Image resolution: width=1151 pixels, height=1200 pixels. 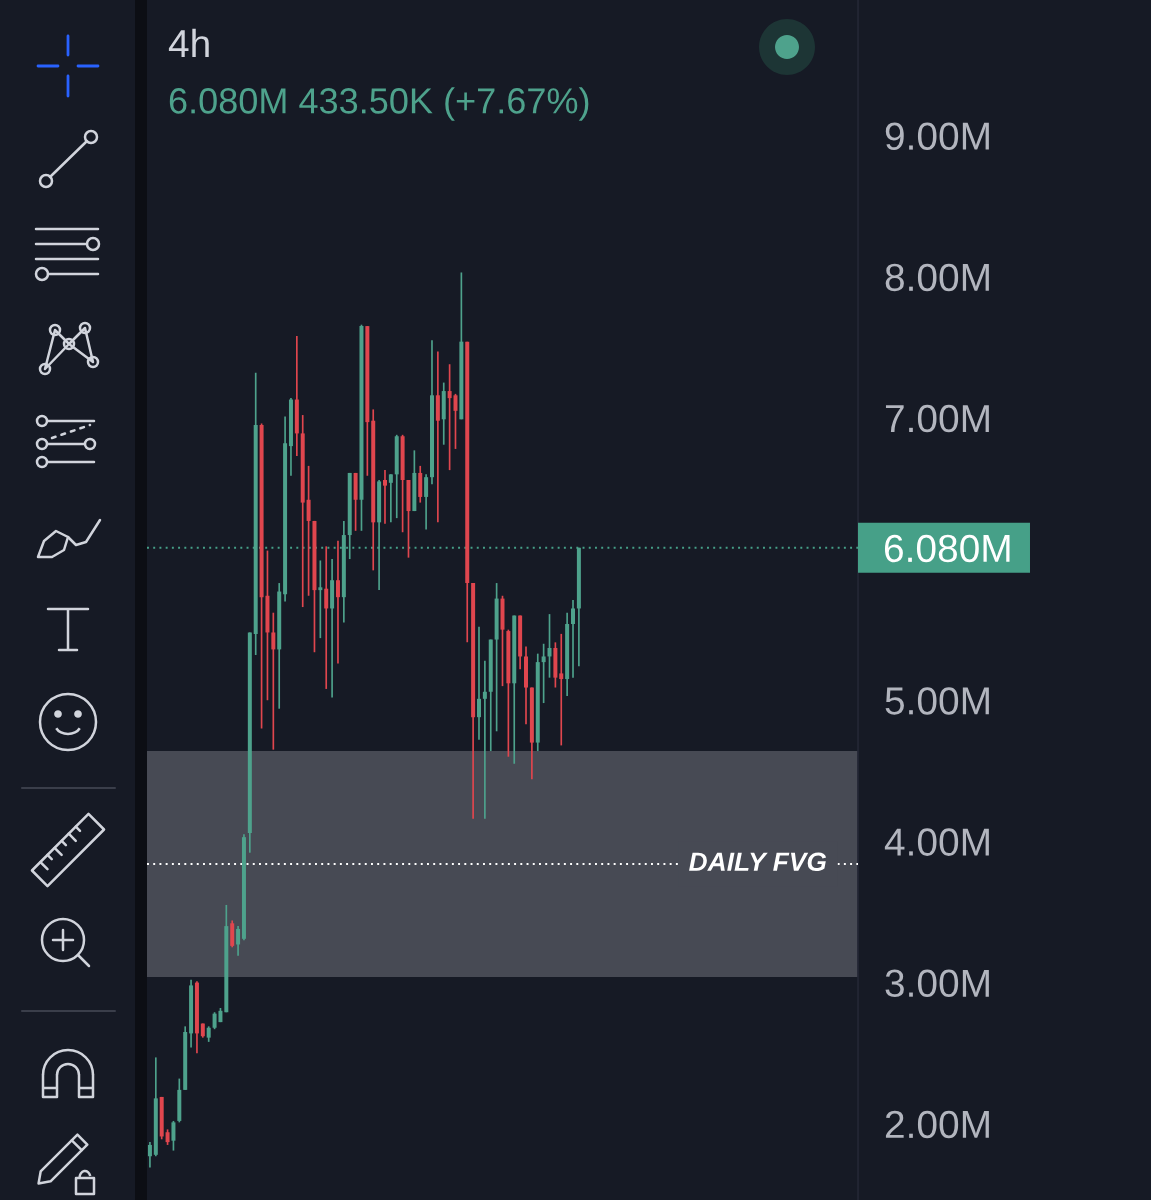 I want to click on y-tick-label: 3.00M, so click(x=937, y=983).